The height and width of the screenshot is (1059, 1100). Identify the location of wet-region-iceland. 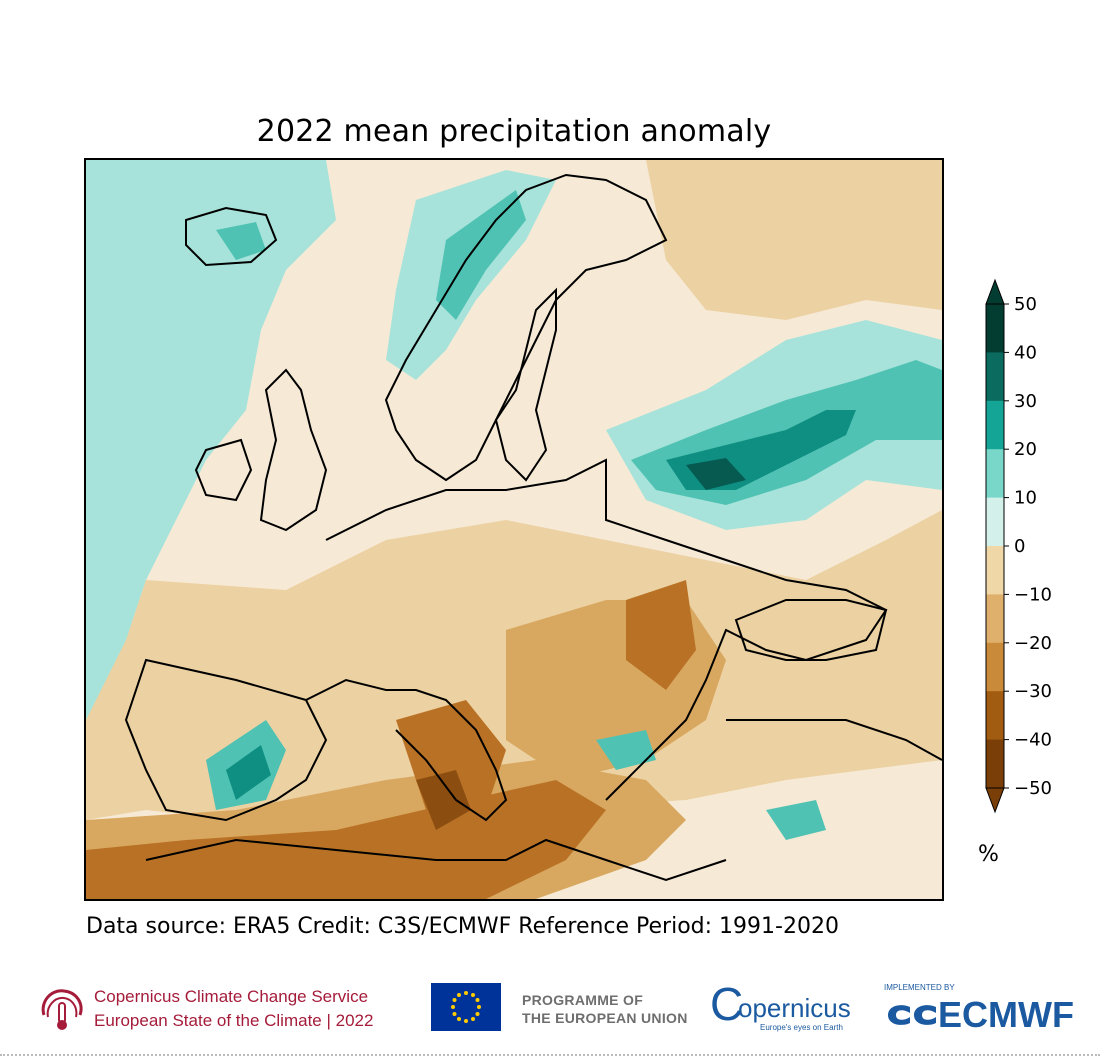
(241, 241).